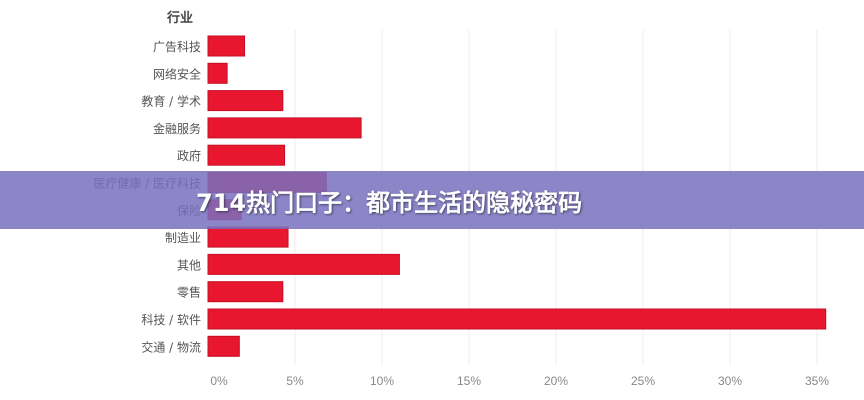  What do you see at coordinates (177, 128) in the screenshot?
I see `category-label: 金融服务` at bounding box center [177, 128].